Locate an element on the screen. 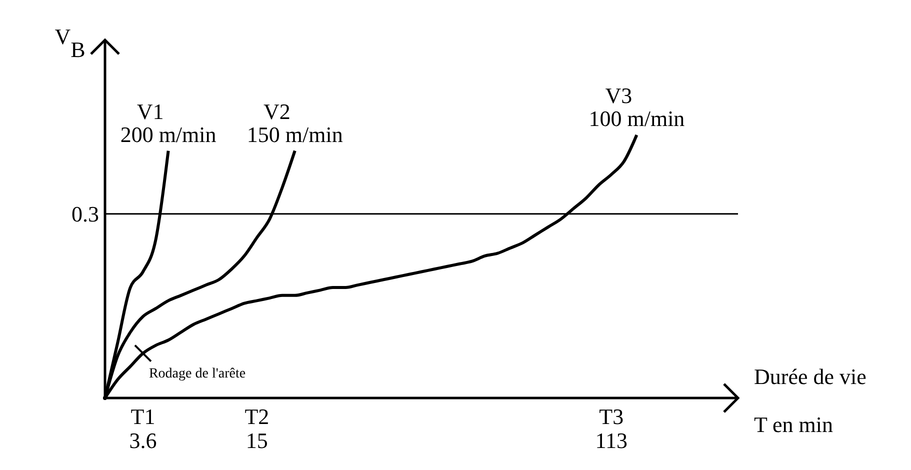 The height and width of the screenshot is (470, 911). x-axis-title: Durée de vie T en min is located at coordinates (810, 400).